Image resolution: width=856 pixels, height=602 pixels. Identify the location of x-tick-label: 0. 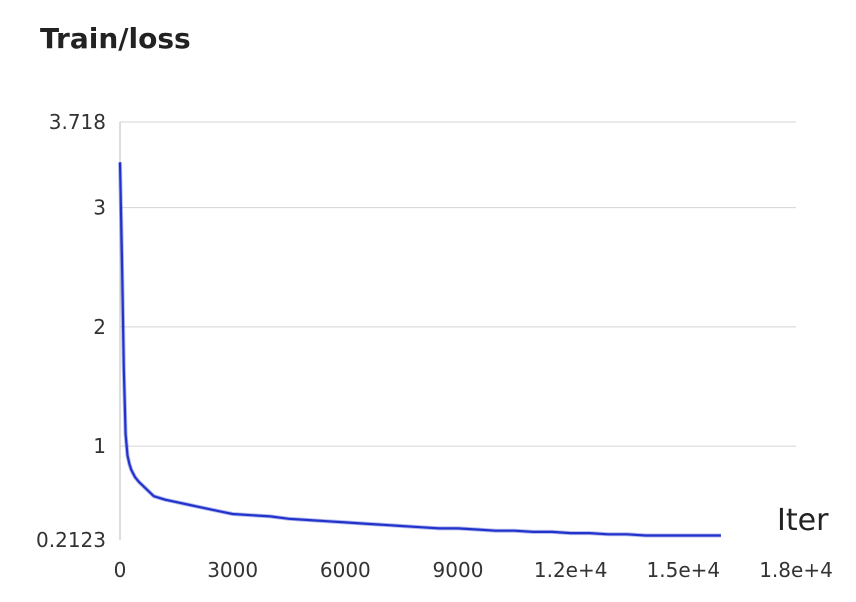
(120, 570).